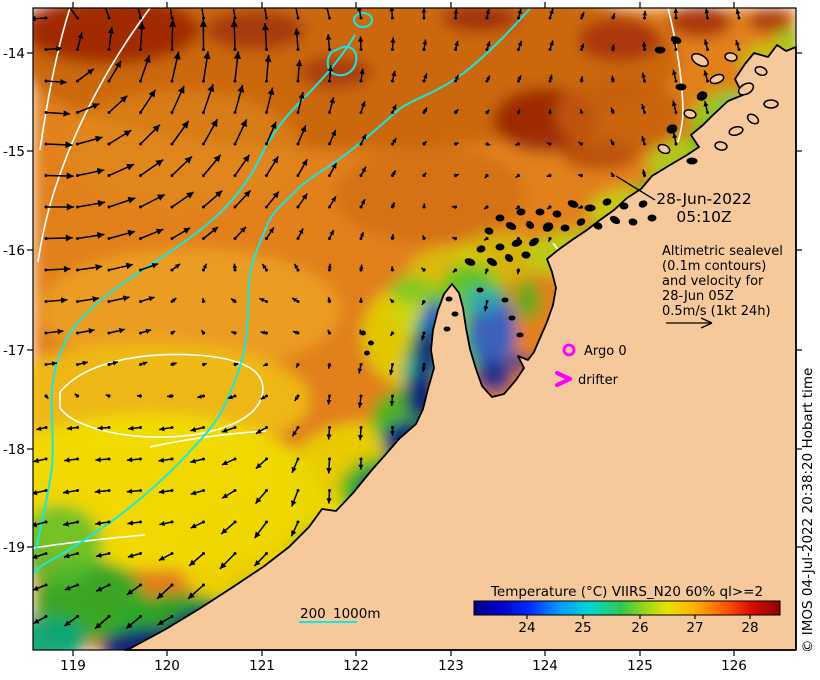 This screenshot has height=680, width=820. Describe the element at coordinates (638, 625) in the screenshot. I see `colorbar-ticks: 24 25 26 27 28` at that location.